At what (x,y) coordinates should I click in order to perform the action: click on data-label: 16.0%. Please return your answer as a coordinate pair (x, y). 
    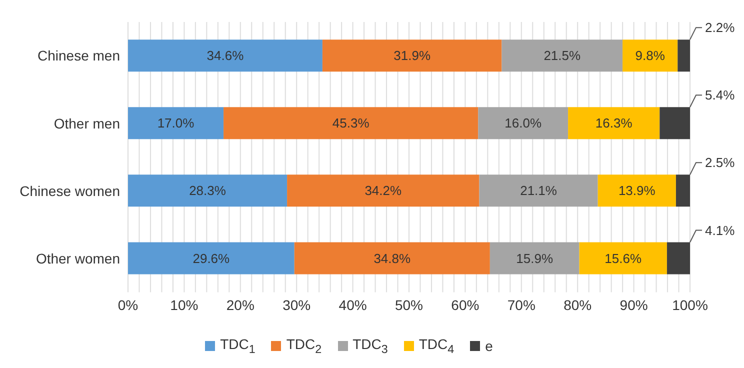
    Looking at the image, I should click on (523, 123).